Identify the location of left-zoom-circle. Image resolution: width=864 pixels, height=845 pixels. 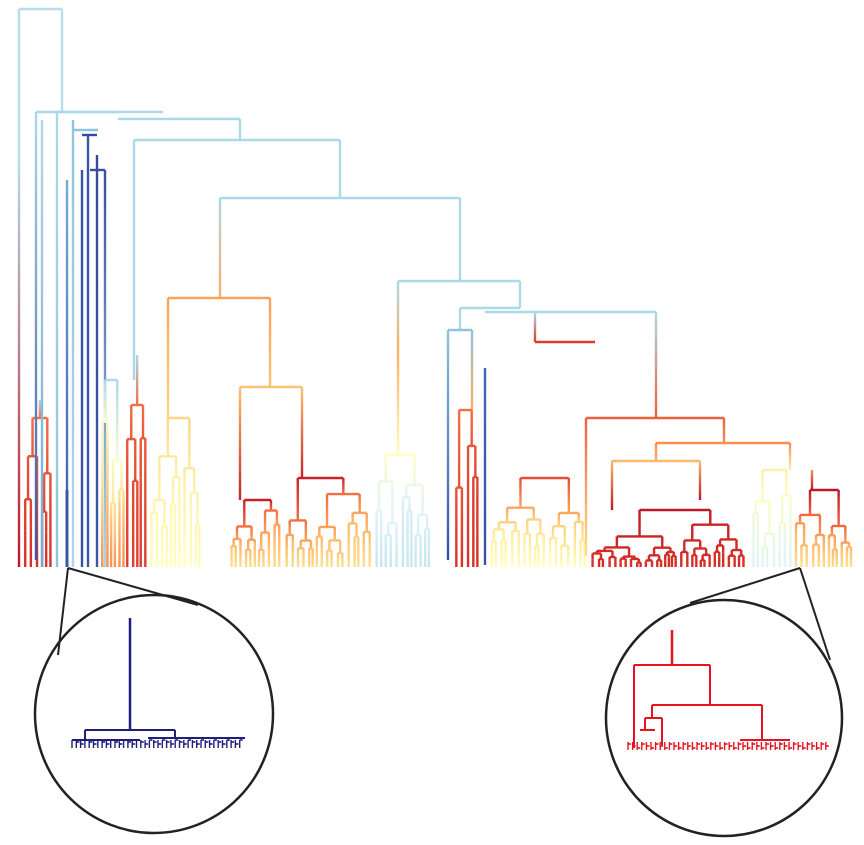
(154, 714).